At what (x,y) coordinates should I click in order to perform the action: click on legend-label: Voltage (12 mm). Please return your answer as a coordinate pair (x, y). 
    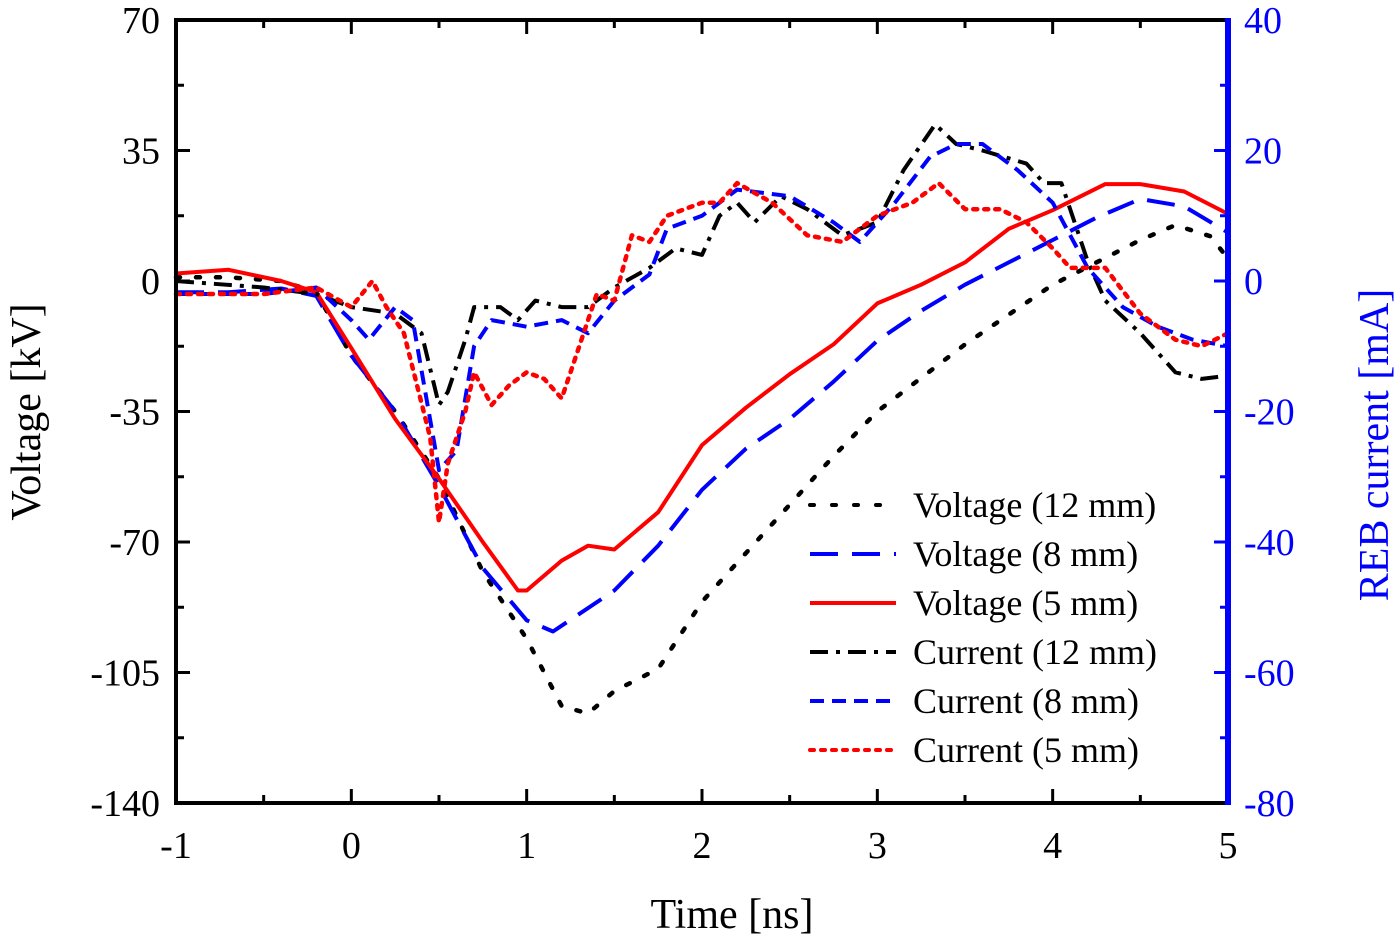
    Looking at the image, I should click on (1034, 505).